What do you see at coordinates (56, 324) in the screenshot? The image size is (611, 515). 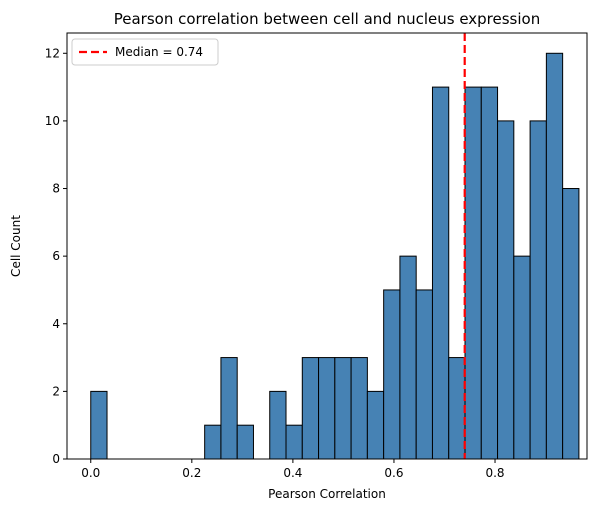 I see `y-tick-label: 4` at bounding box center [56, 324].